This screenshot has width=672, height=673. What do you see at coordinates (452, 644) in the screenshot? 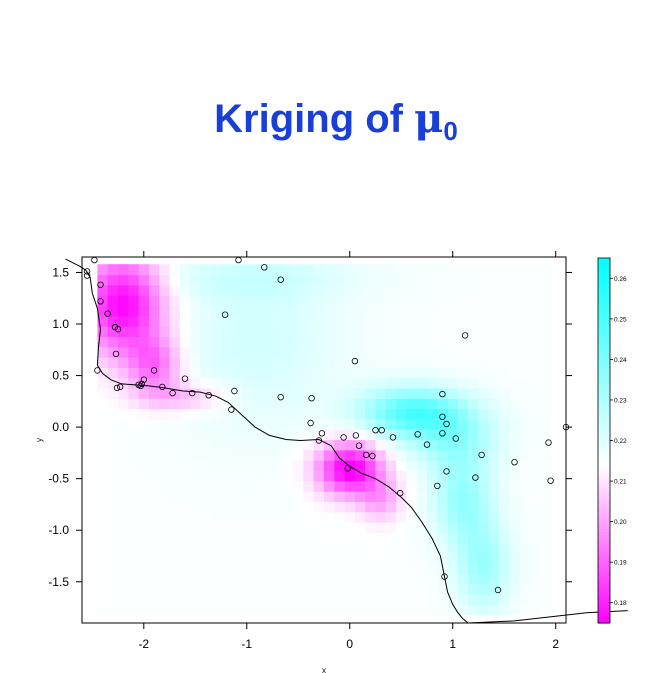
I see `x-tick-label: 1` at bounding box center [452, 644].